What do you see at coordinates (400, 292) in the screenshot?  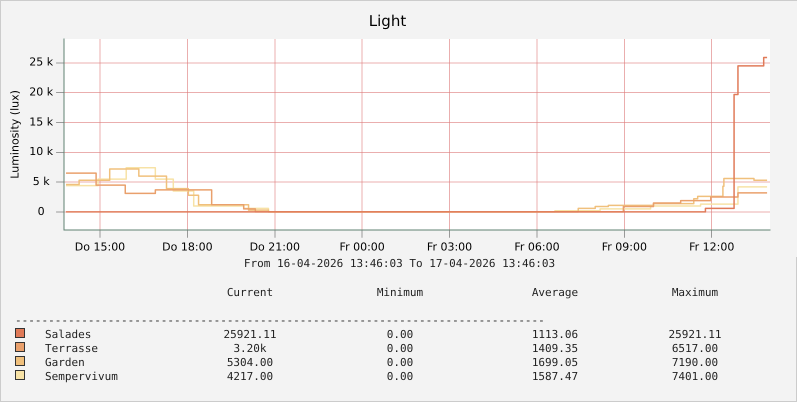 I see `text: Minimum` at bounding box center [400, 292].